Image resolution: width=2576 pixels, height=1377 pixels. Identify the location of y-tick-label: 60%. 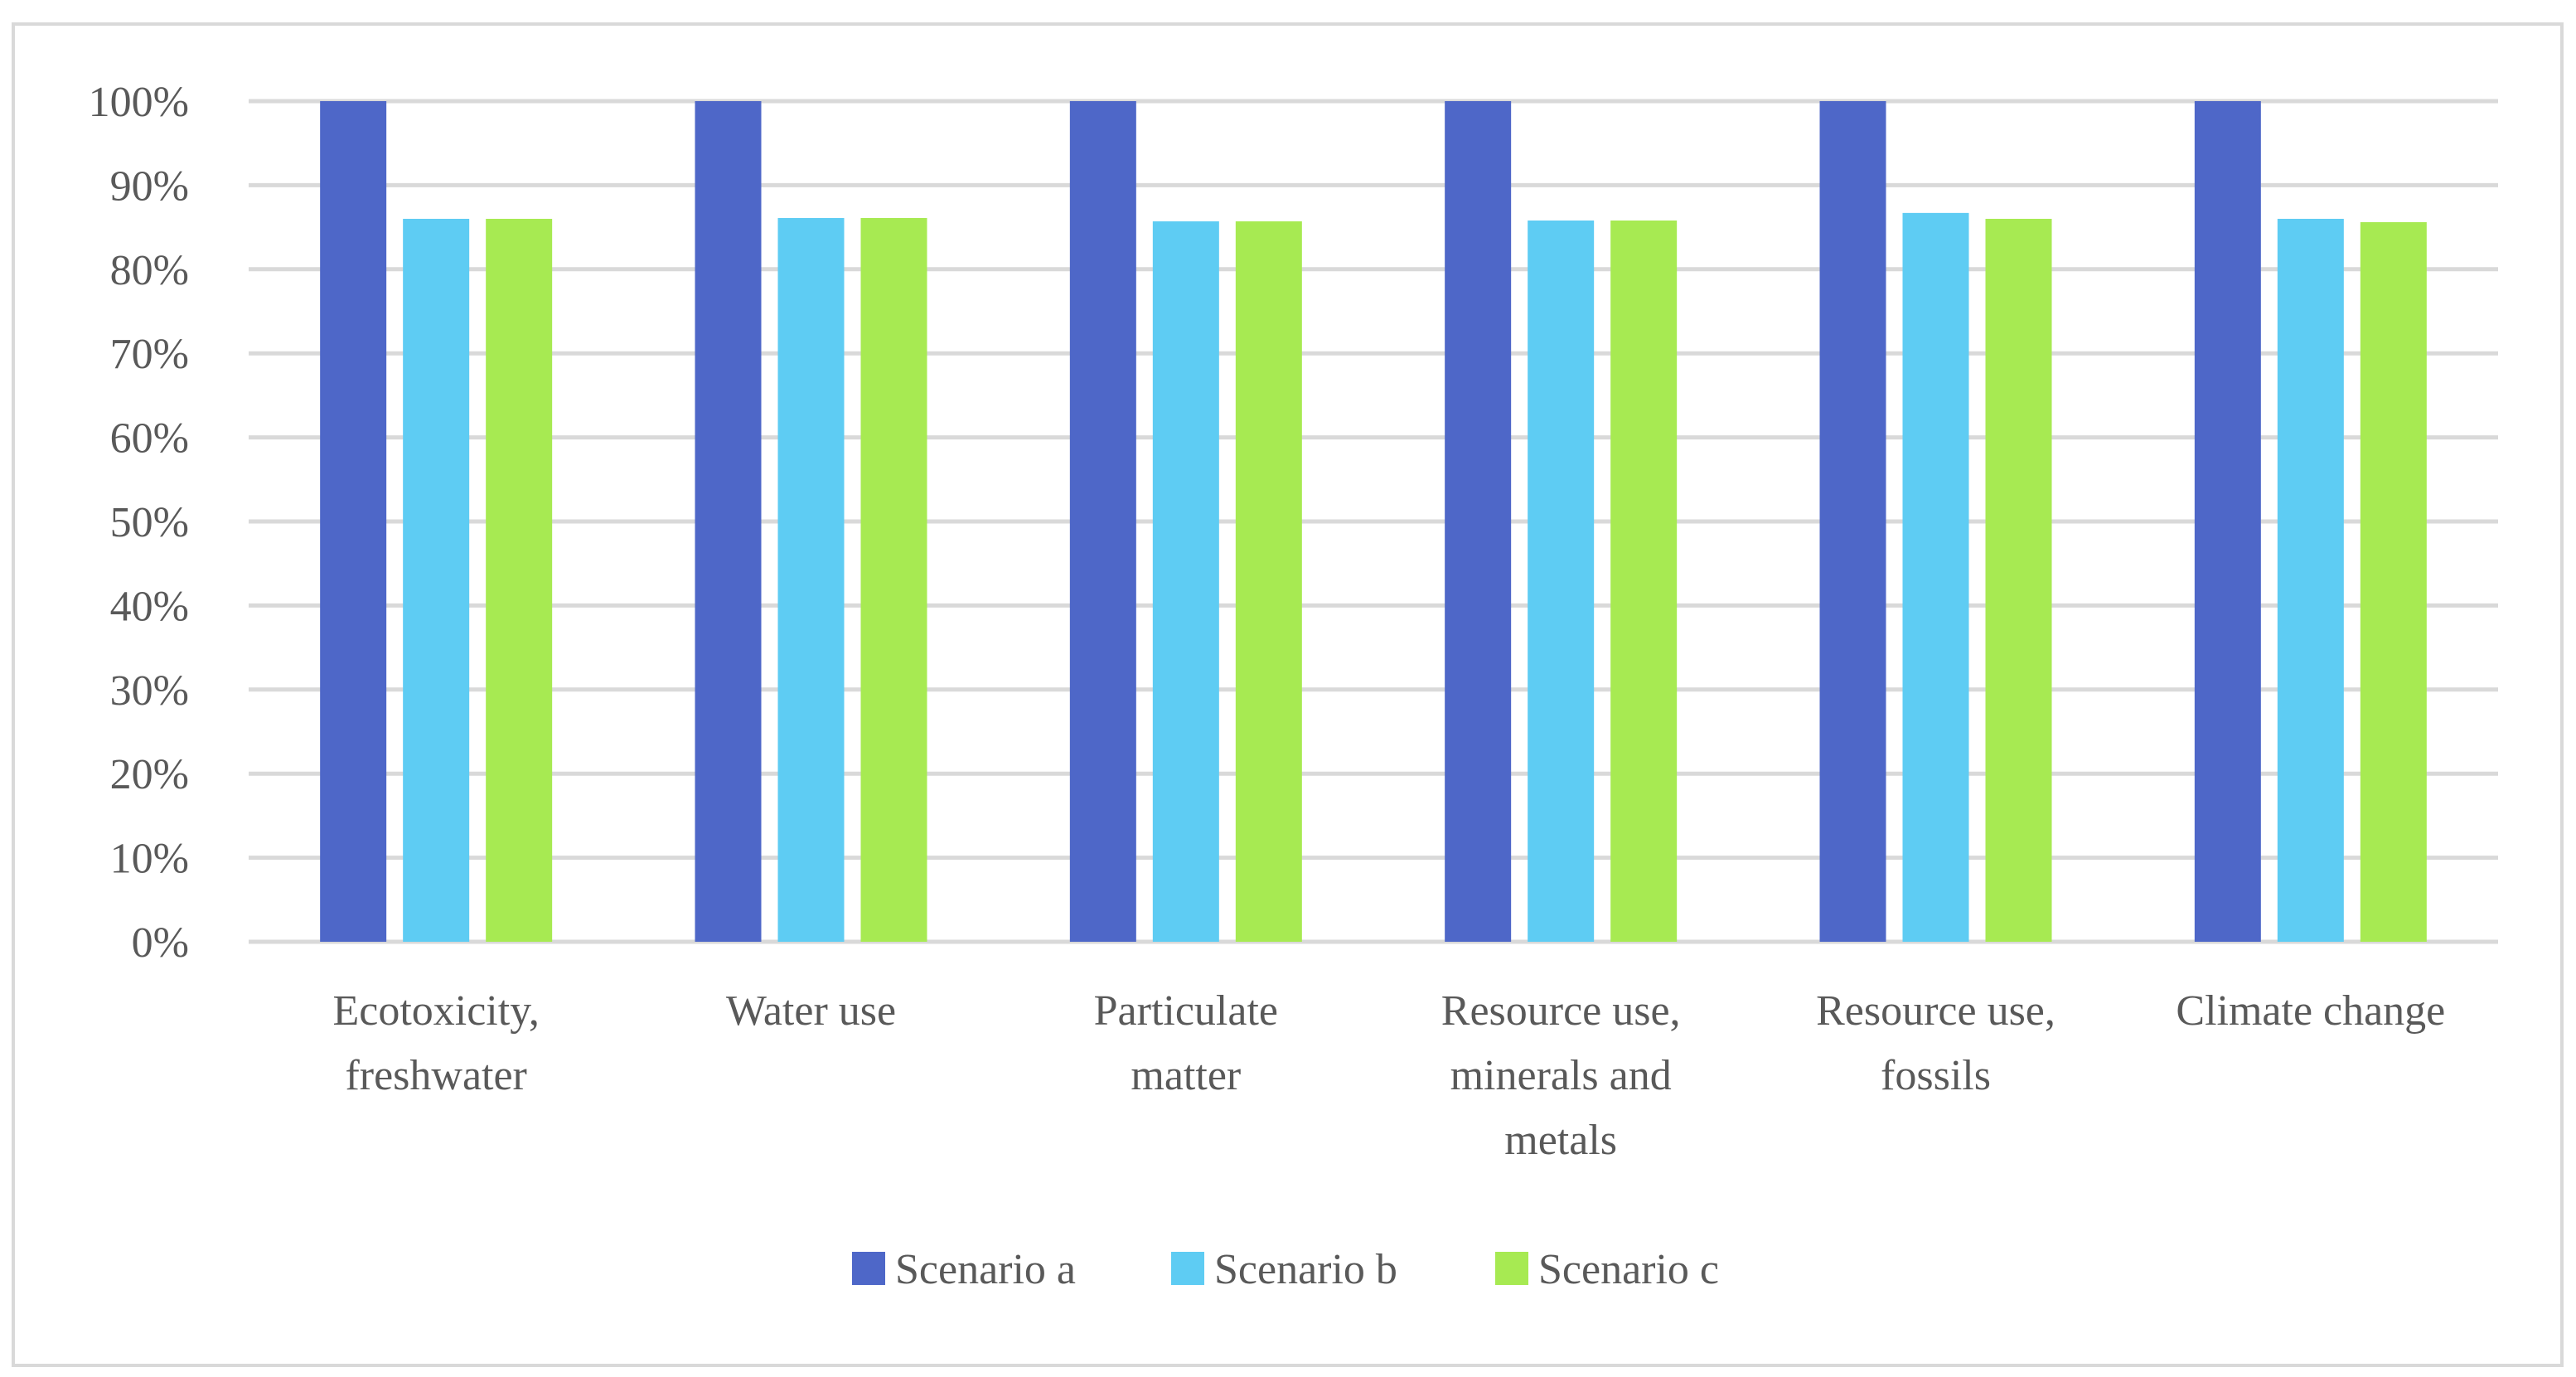
(149, 439).